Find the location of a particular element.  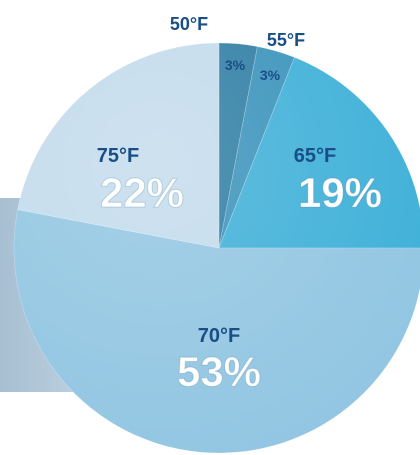

slice-label-50f: 50°F is located at coordinates (189, 24).